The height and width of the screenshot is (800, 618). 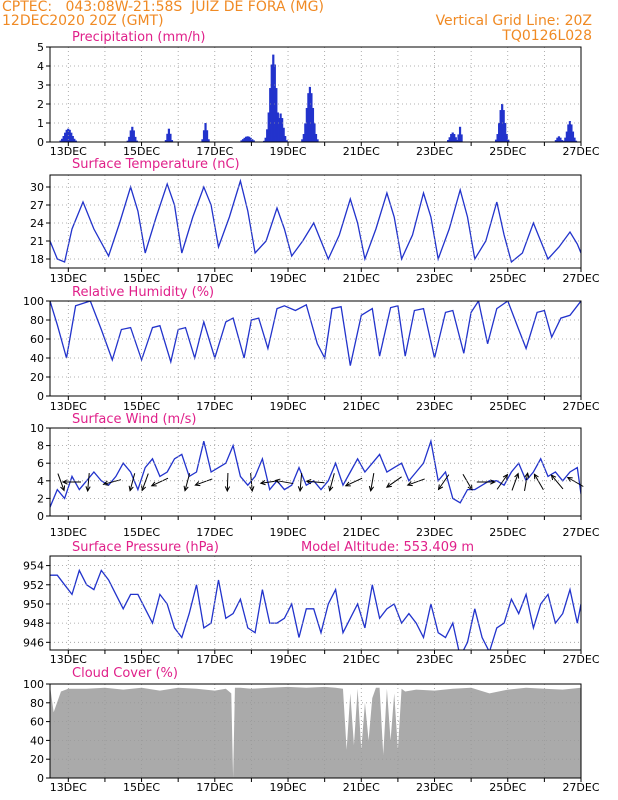 I want to click on x-tick-label: 19DEC, so click(x=287, y=278).